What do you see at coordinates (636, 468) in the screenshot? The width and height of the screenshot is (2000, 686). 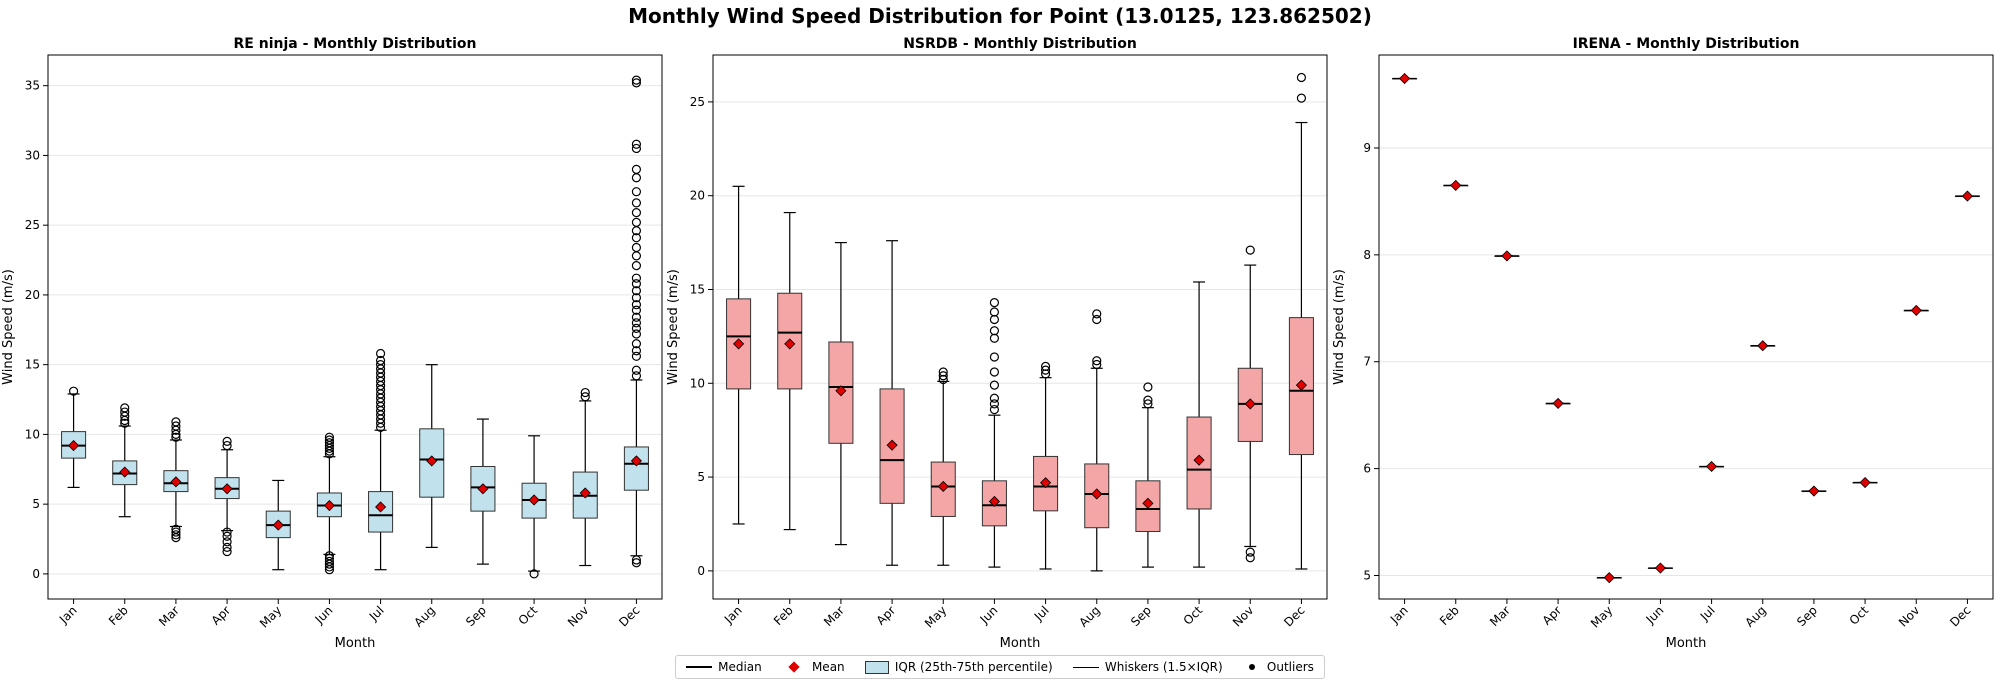 I see `iqr-box` at bounding box center [636, 468].